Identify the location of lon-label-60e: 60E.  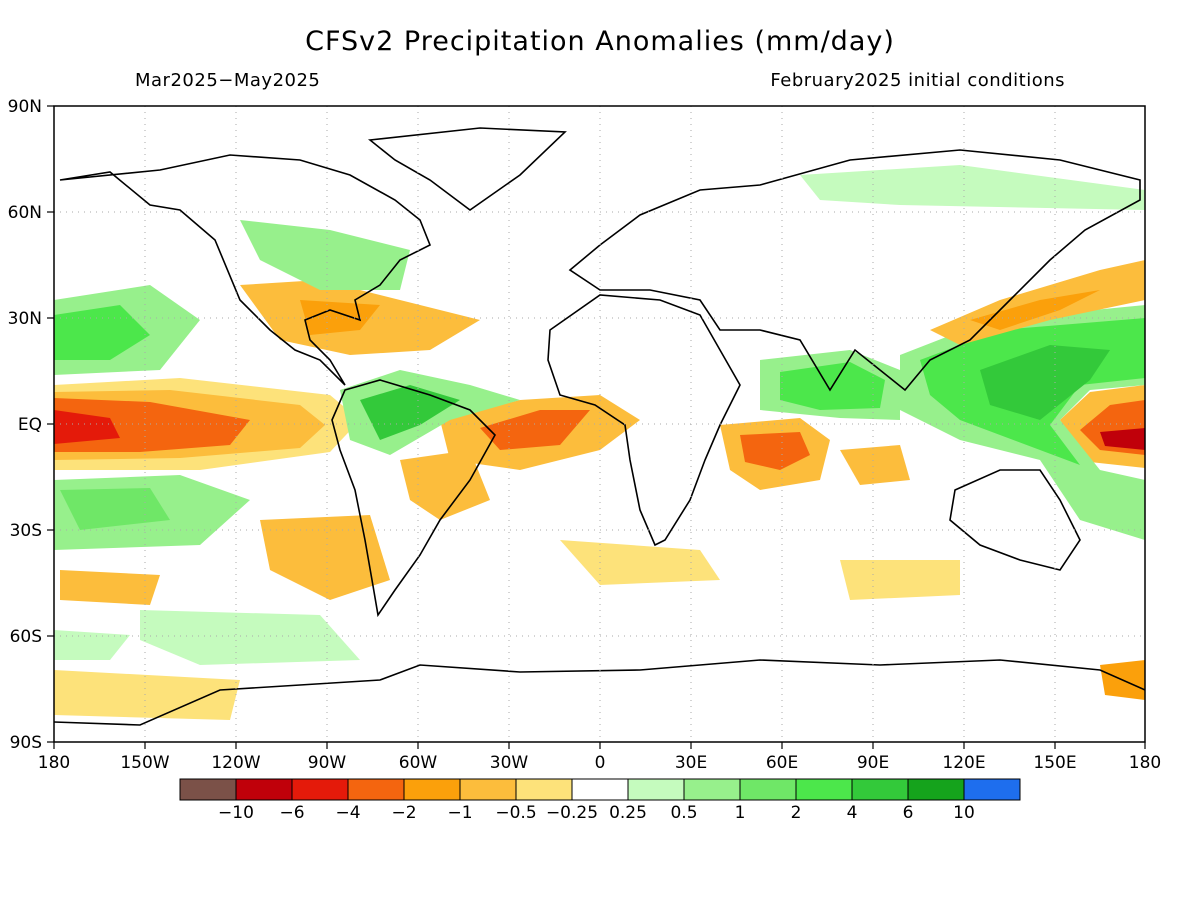
(782, 763).